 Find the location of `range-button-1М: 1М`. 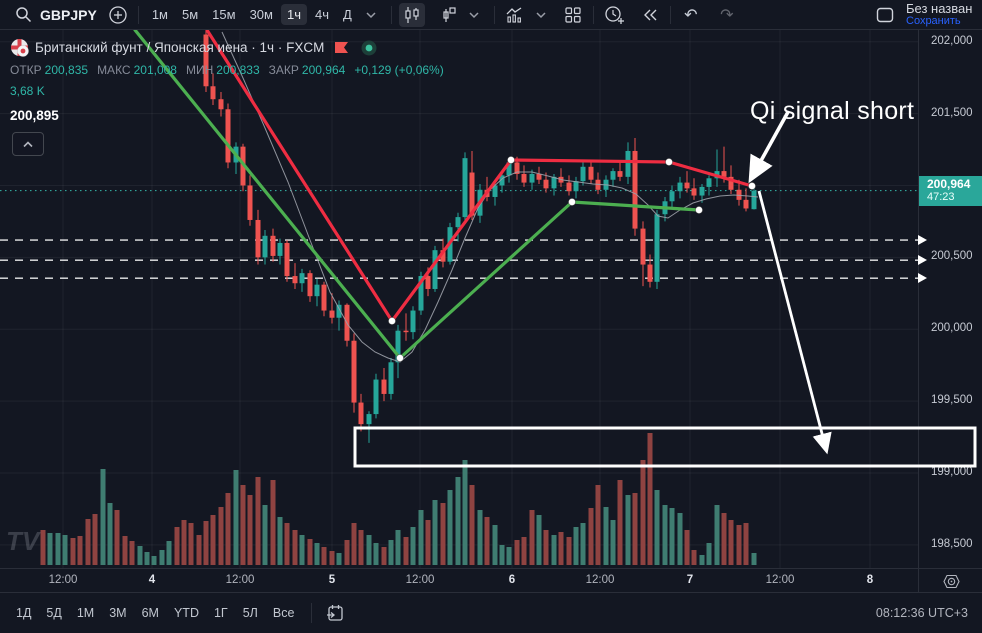

range-button-1М: 1М is located at coordinates (85, 613).